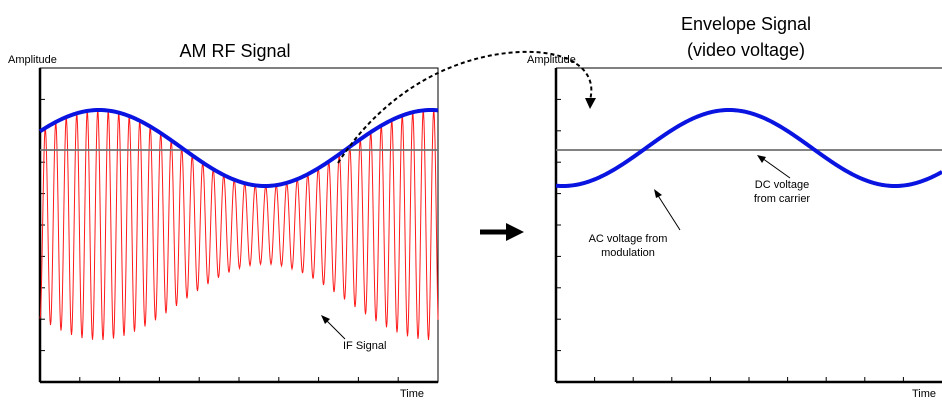 The width and height of the screenshot is (942, 401). I want to click on left-x-axis-label: Time, so click(412, 394).